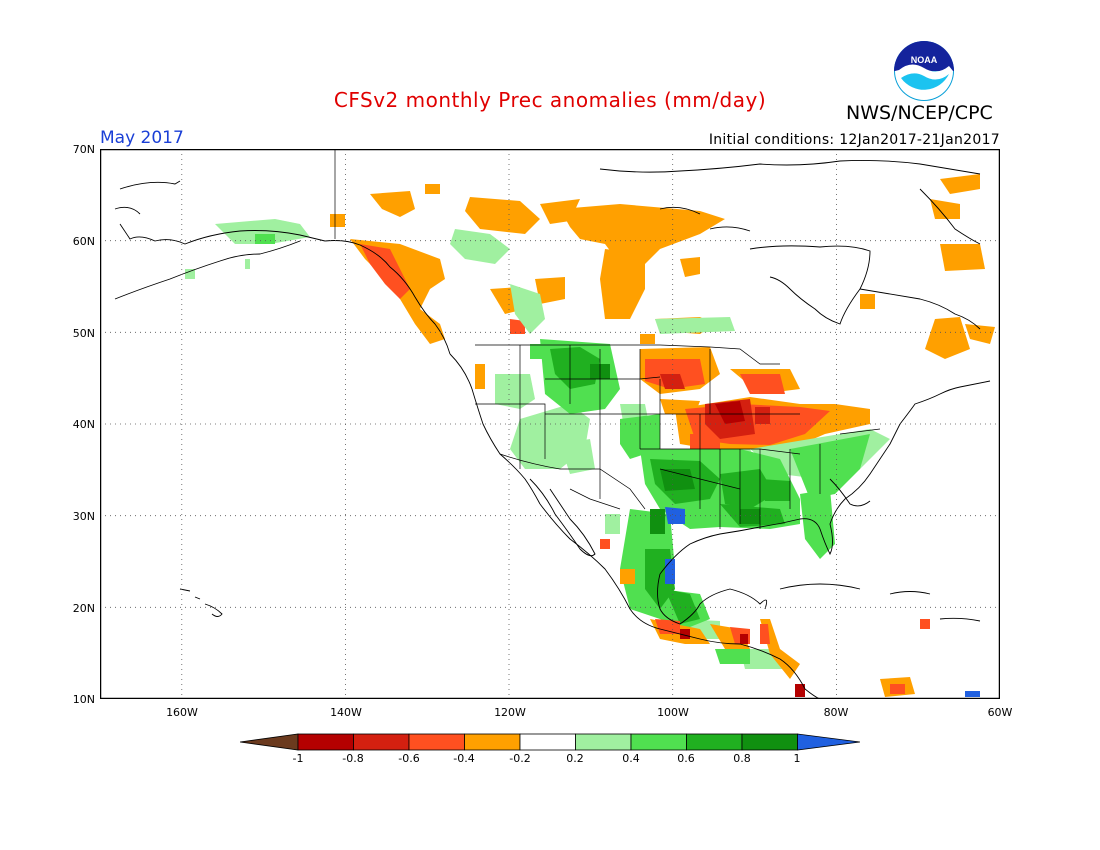 This screenshot has width=1100, height=850. I want to click on lon-label-160w: 160W, so click(182, 712).